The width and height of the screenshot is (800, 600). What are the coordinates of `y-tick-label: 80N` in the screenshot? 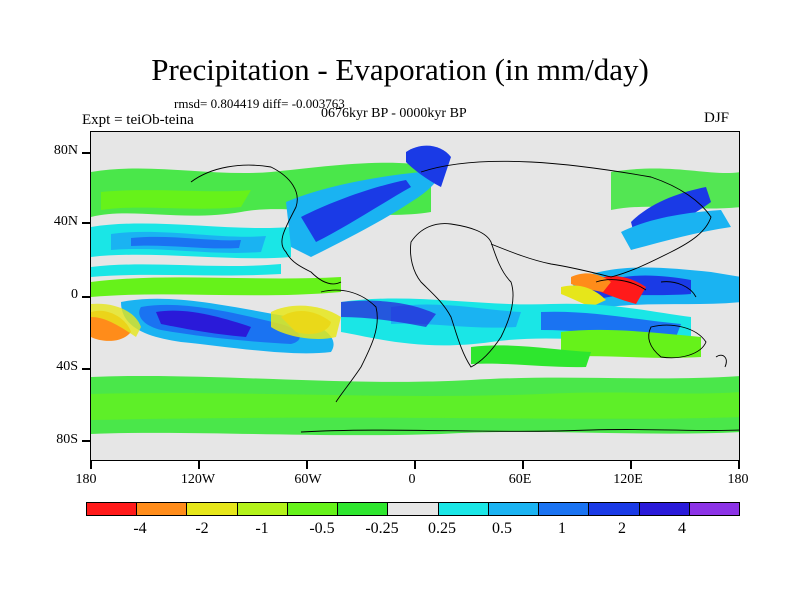 It's located at (65, 150).